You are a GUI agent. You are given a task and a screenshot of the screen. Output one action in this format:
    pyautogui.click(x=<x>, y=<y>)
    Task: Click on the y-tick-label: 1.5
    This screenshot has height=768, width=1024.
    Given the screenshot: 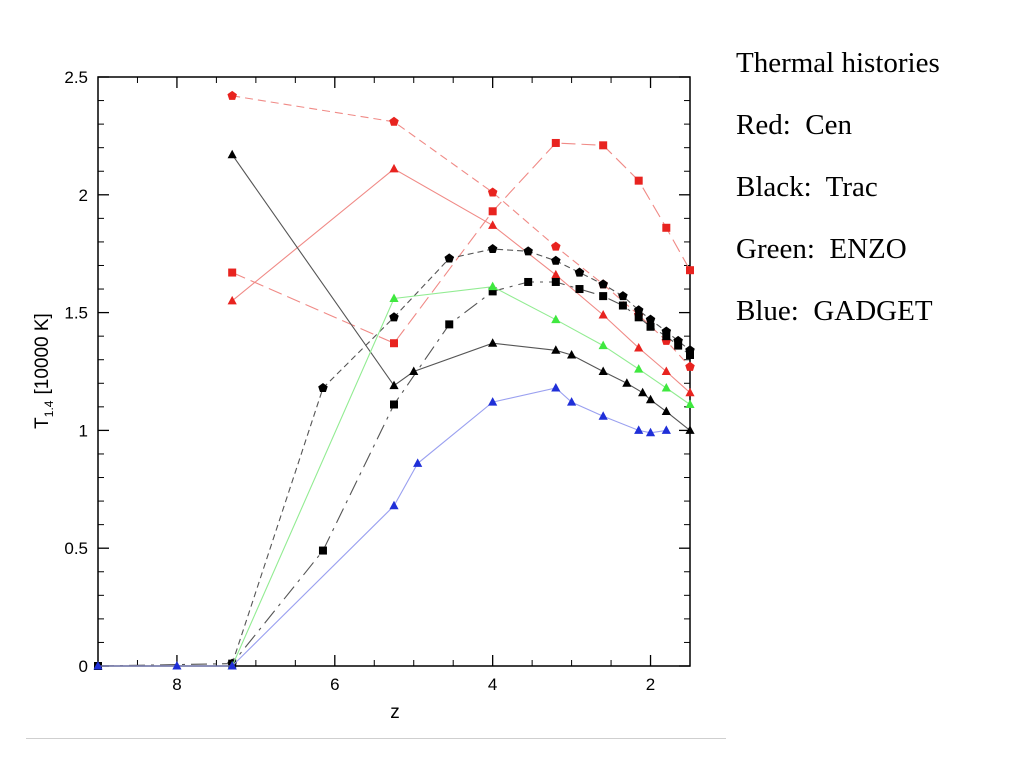 What is the action you would take?
    pyautogui.click(x=76, y=313)
    